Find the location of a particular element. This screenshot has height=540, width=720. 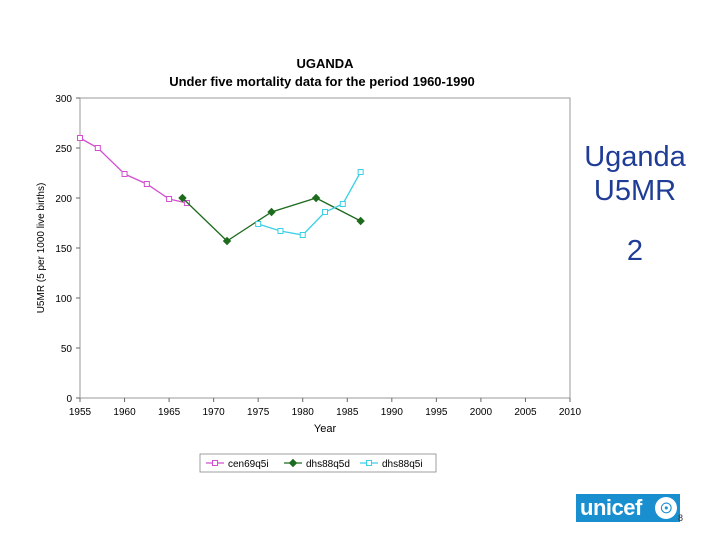

side-title-line2: U5MR is located at coordinates (635, 191).